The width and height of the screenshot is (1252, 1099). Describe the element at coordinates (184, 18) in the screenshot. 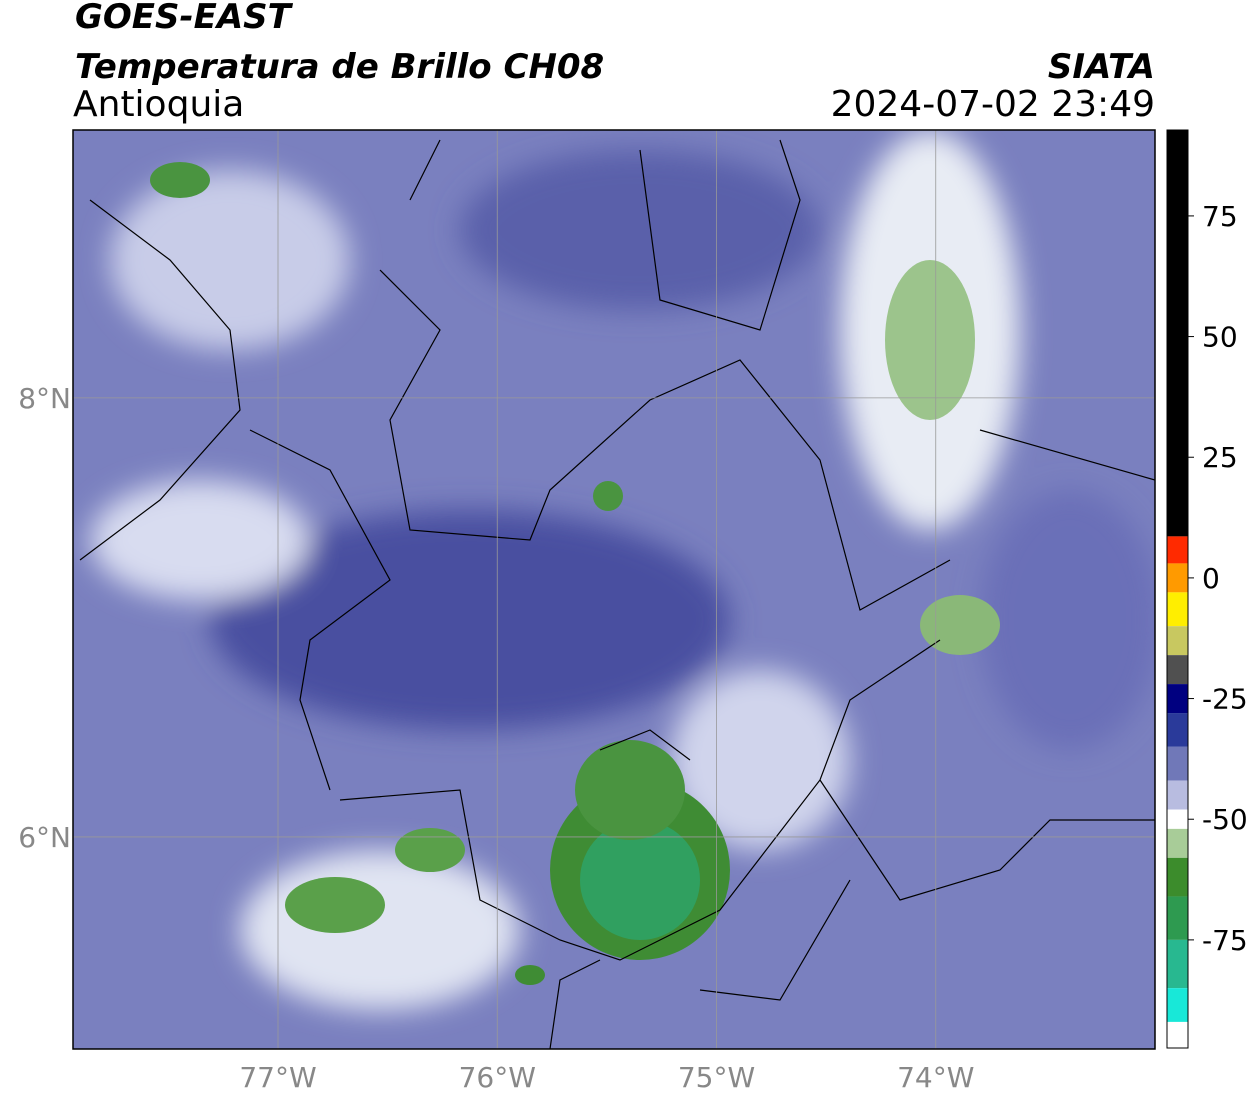

I see `satellite-title: GOES-EAST` at that location.